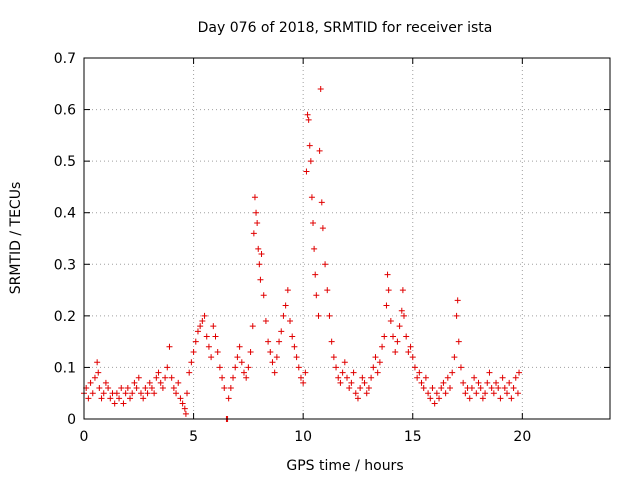 The image size is (640, 484). I want to click on y-tick-label: 0.5, so click(65, 162).